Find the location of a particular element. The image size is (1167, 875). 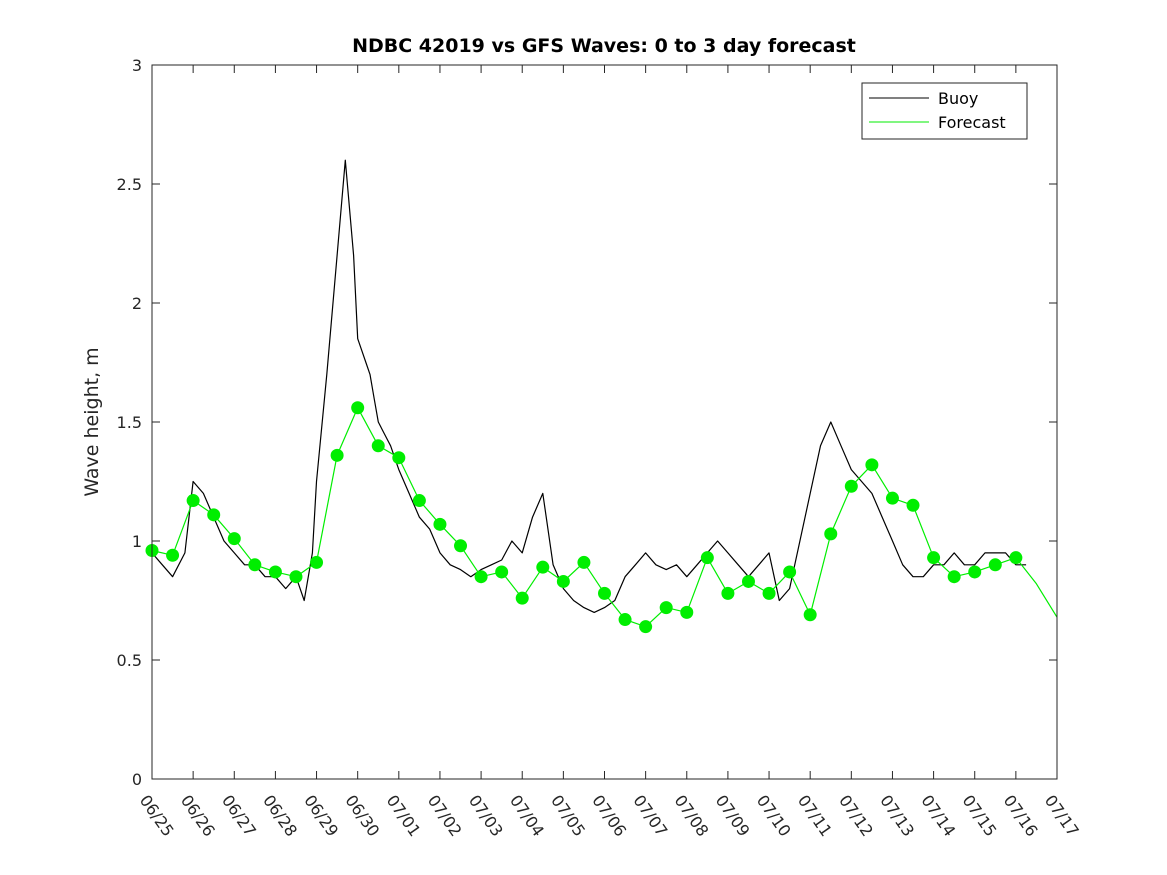

legend-forecast-label: Forecast is located at coordinates (972, 122).